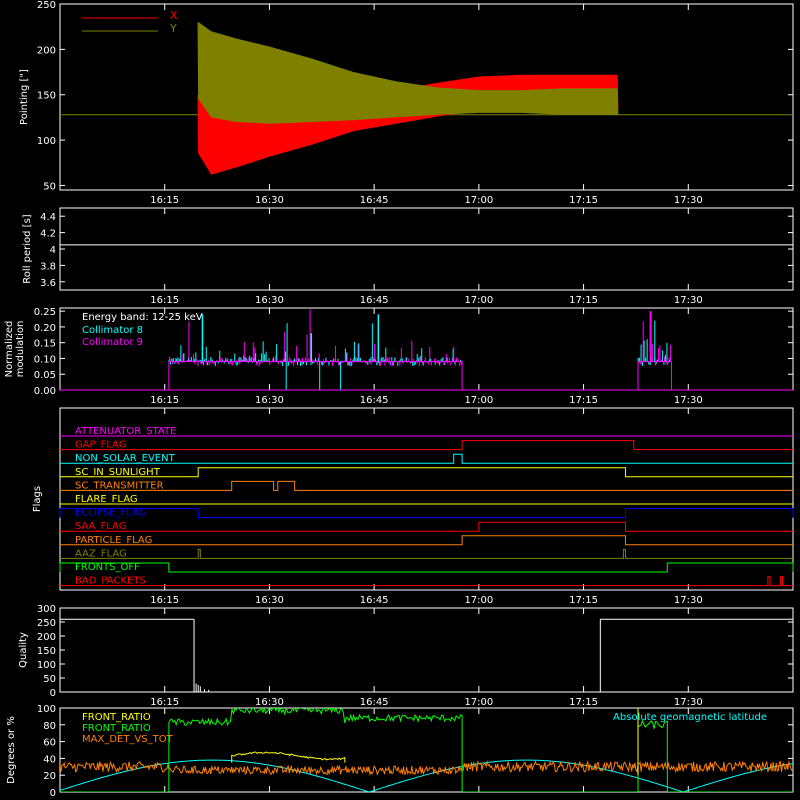 The image size is (800, 800). Describe the element at coordinates (128, 739) in the screenshot. I see `legend-label-max-det-vs-tot: MAX_DET_VS_TOT` at that location.